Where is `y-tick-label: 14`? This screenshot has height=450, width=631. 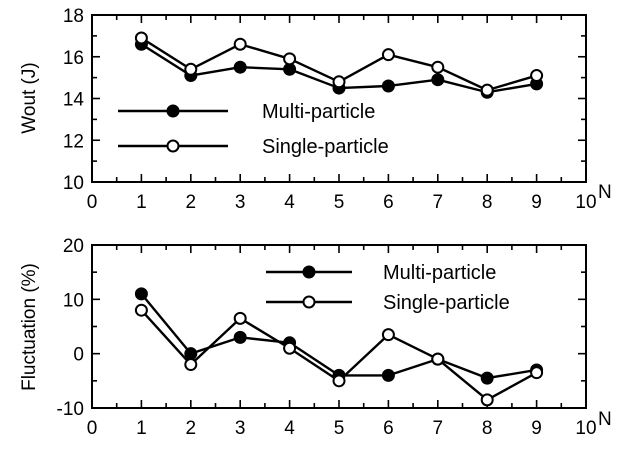 y-tick-label: 14 is located at coordinates (74, 100).